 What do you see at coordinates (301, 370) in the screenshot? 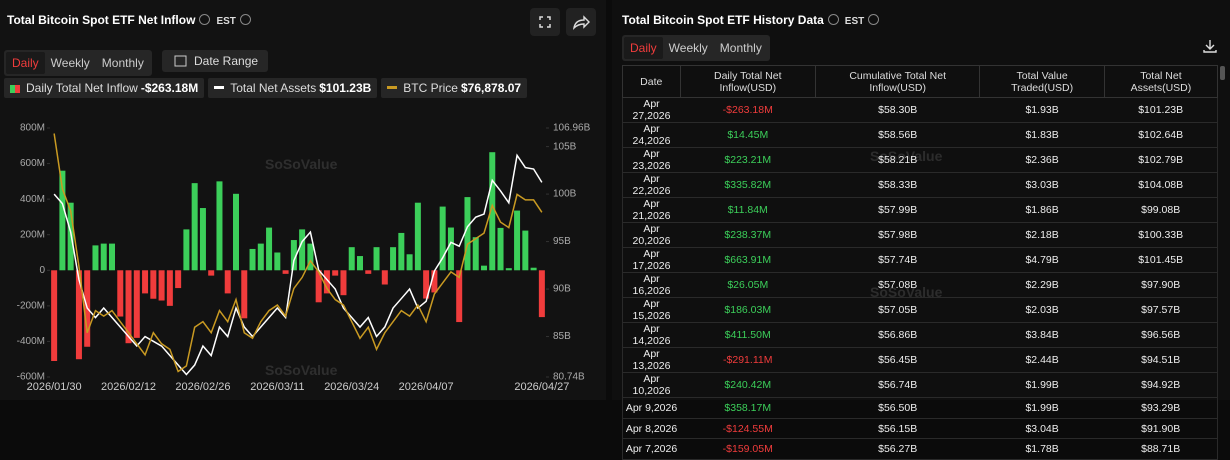
I see `watermark: SoSoValue` at bounding box center [301, 370].